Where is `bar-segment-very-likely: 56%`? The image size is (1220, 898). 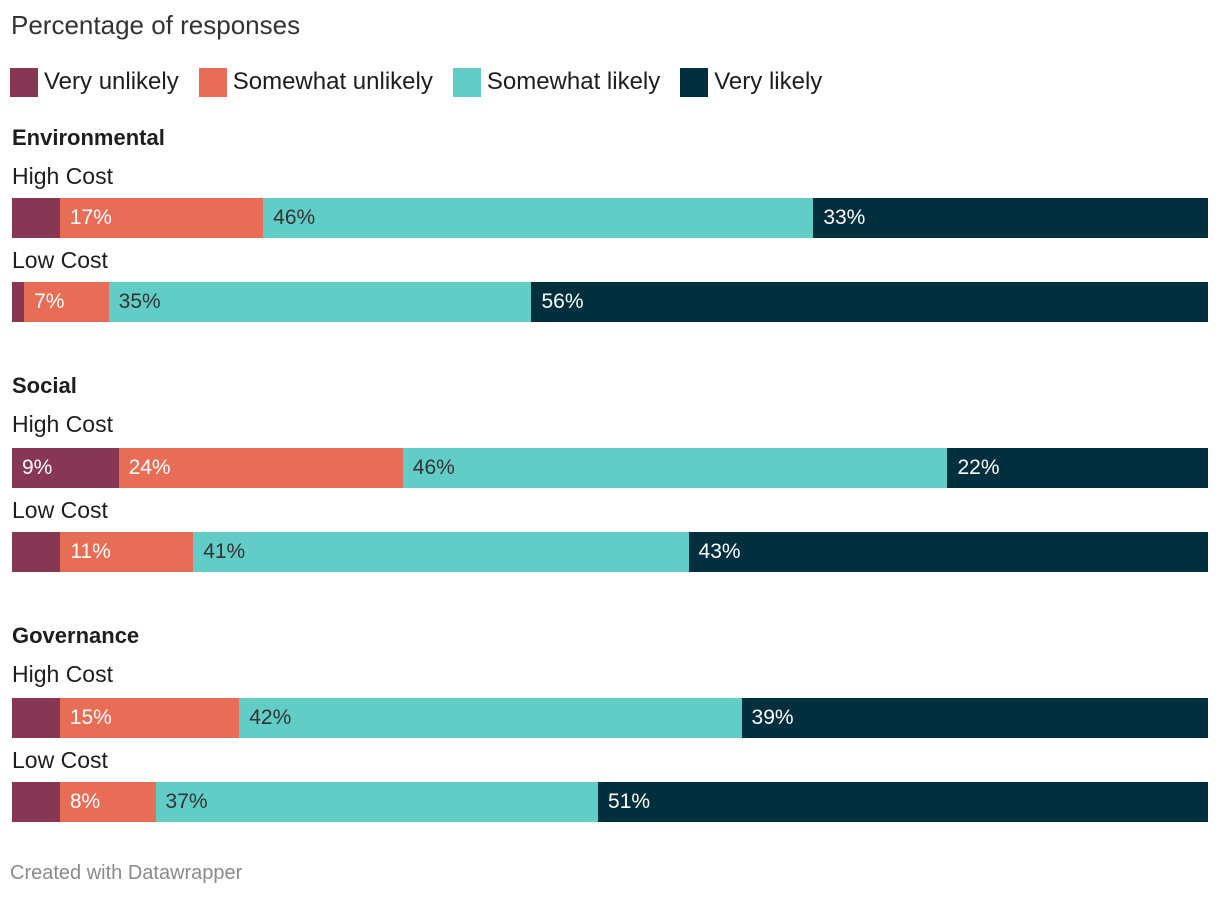
bar-segment-very-likely: 56% is located at coordinates (869, 302).